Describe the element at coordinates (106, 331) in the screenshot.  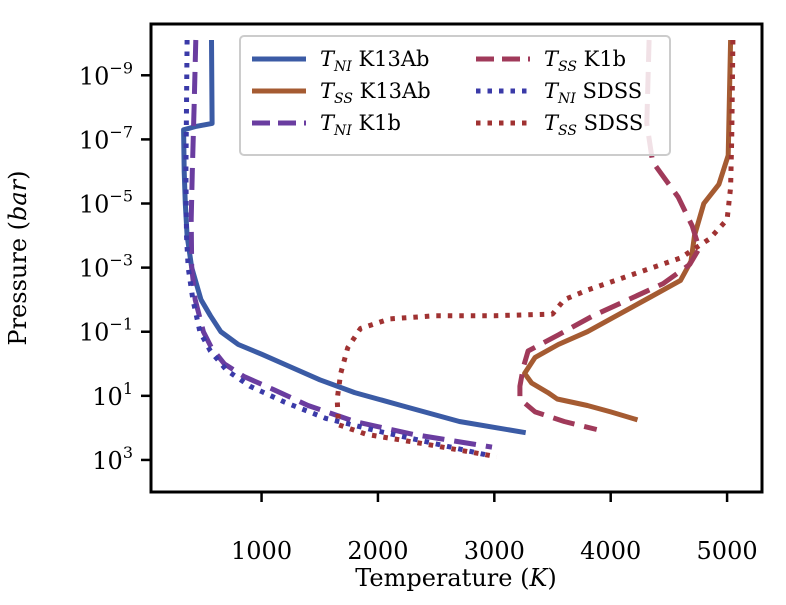
I see `y-tick-label: 10⁻¹` at that location.